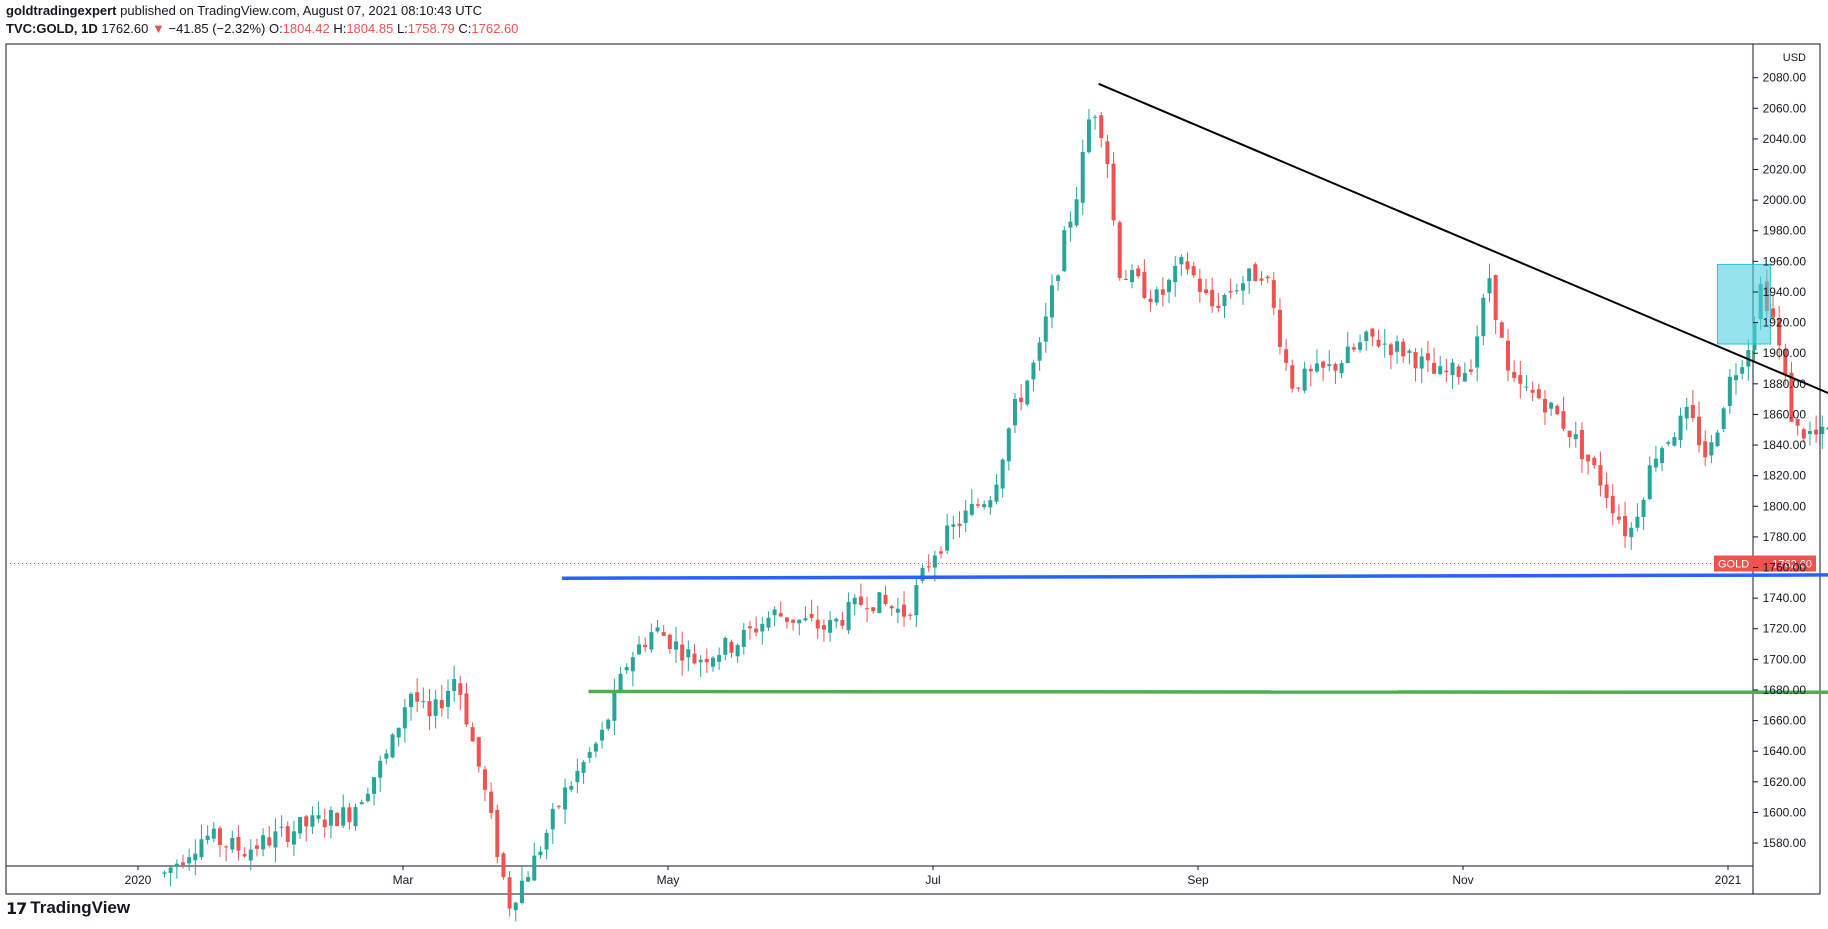  What do you see at coordinates (1462, 880) in the screenshot?
I see `x-tick-label: Nov` at bounding box center [1462, 880].